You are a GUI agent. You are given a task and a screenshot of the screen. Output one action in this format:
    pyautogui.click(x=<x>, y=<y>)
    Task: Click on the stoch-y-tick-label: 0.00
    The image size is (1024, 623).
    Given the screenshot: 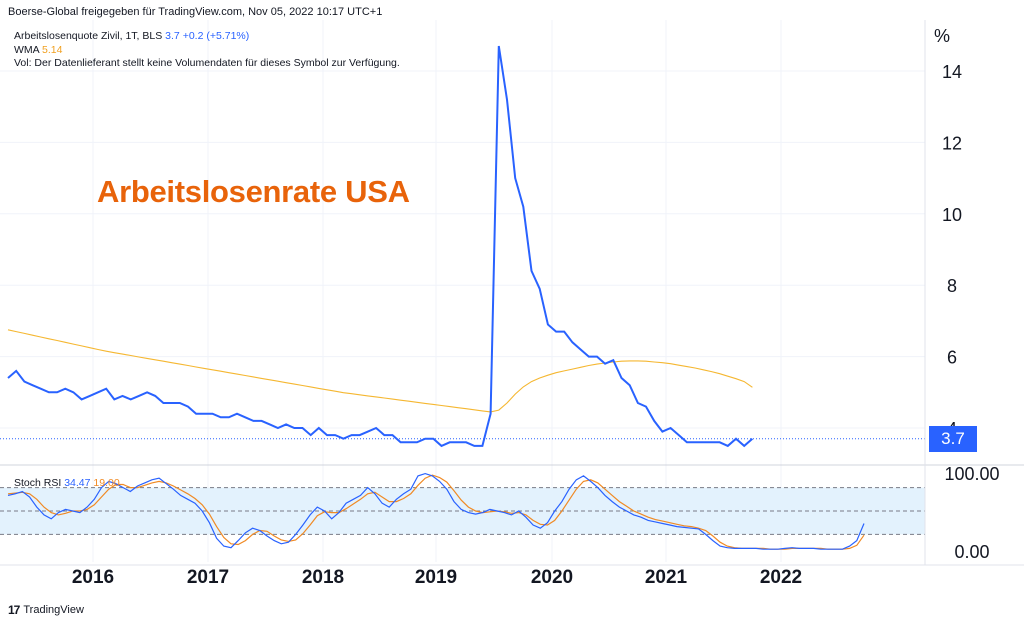 What is the action you would take?
    pyautogui.click(x=971, y=552)
    